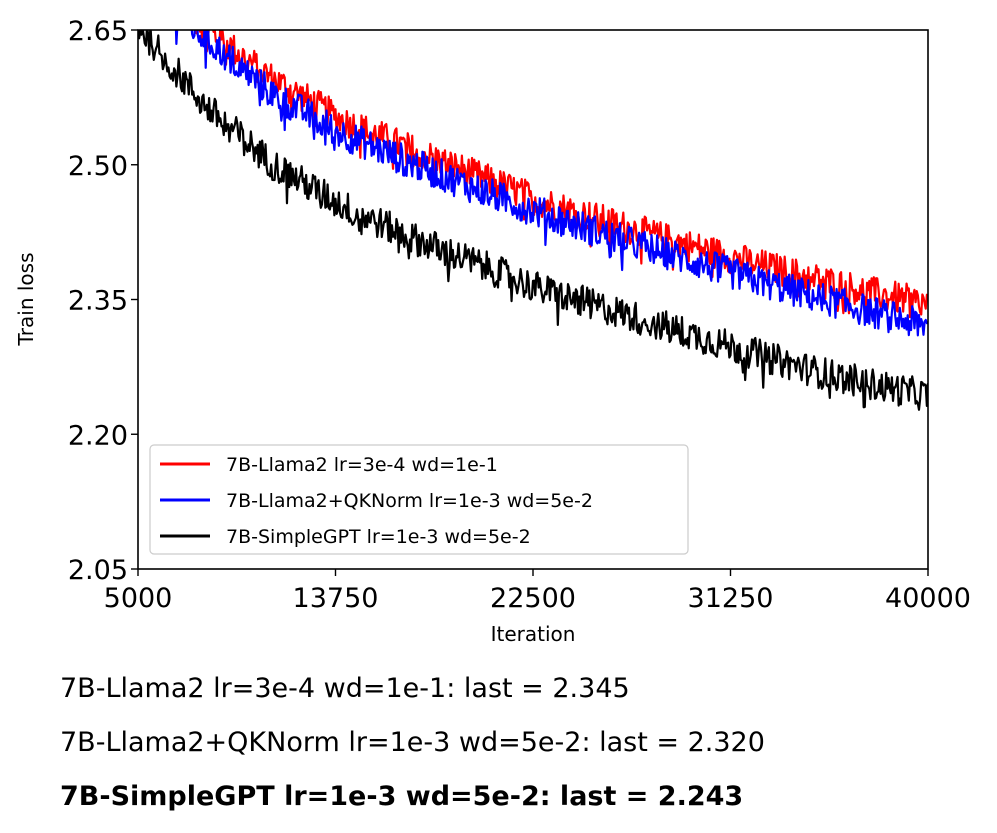 The height and width of the screenshot is (833, 997). What do you see at coordinates (533, 598) in the screenshot?
I see `x-tick-label: 22500` at bounding box center [533, 598].